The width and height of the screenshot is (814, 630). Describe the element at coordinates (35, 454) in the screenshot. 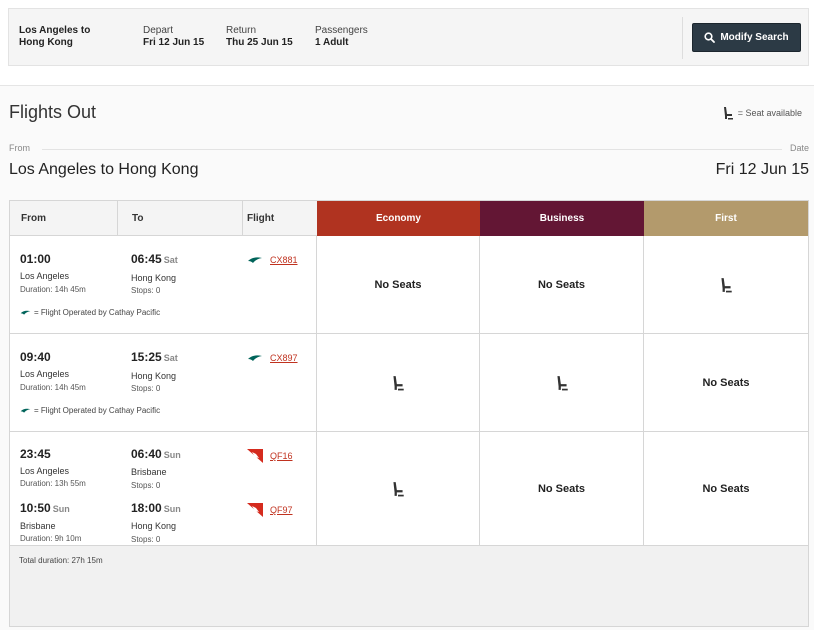

I see `departure-time: 23:45` at that location.